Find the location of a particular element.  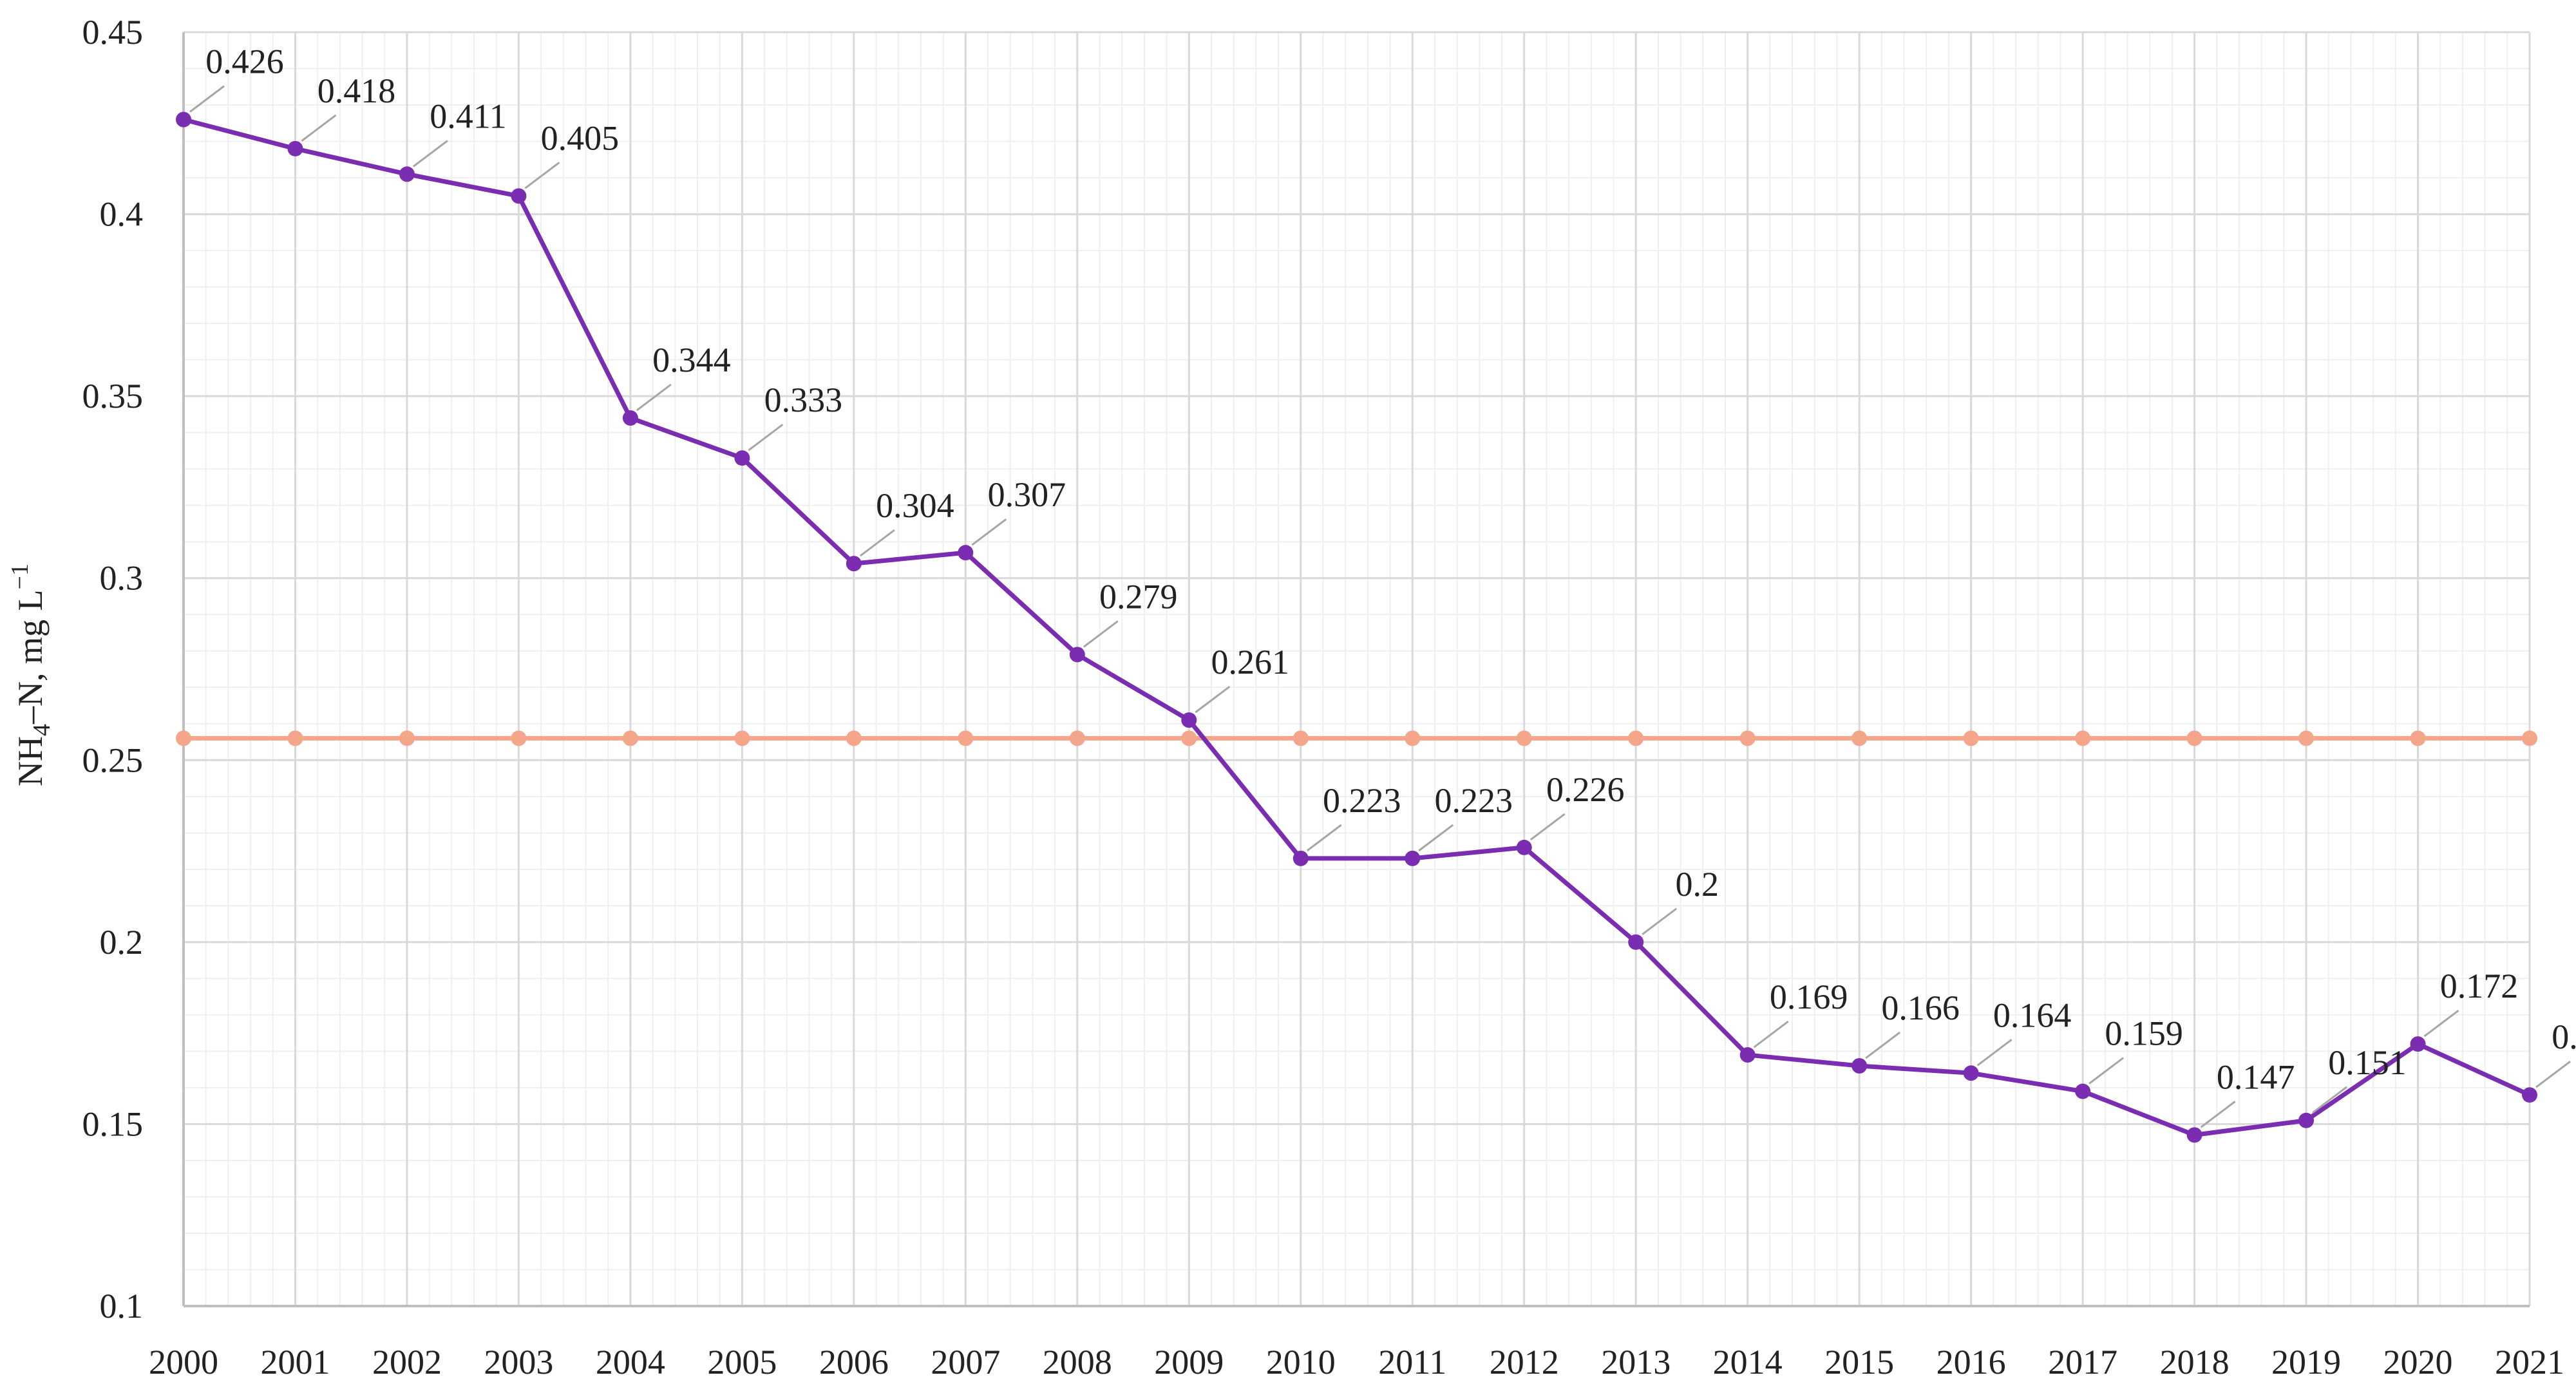

data-label: 0.166 is located at coordinates (1921, 1008).